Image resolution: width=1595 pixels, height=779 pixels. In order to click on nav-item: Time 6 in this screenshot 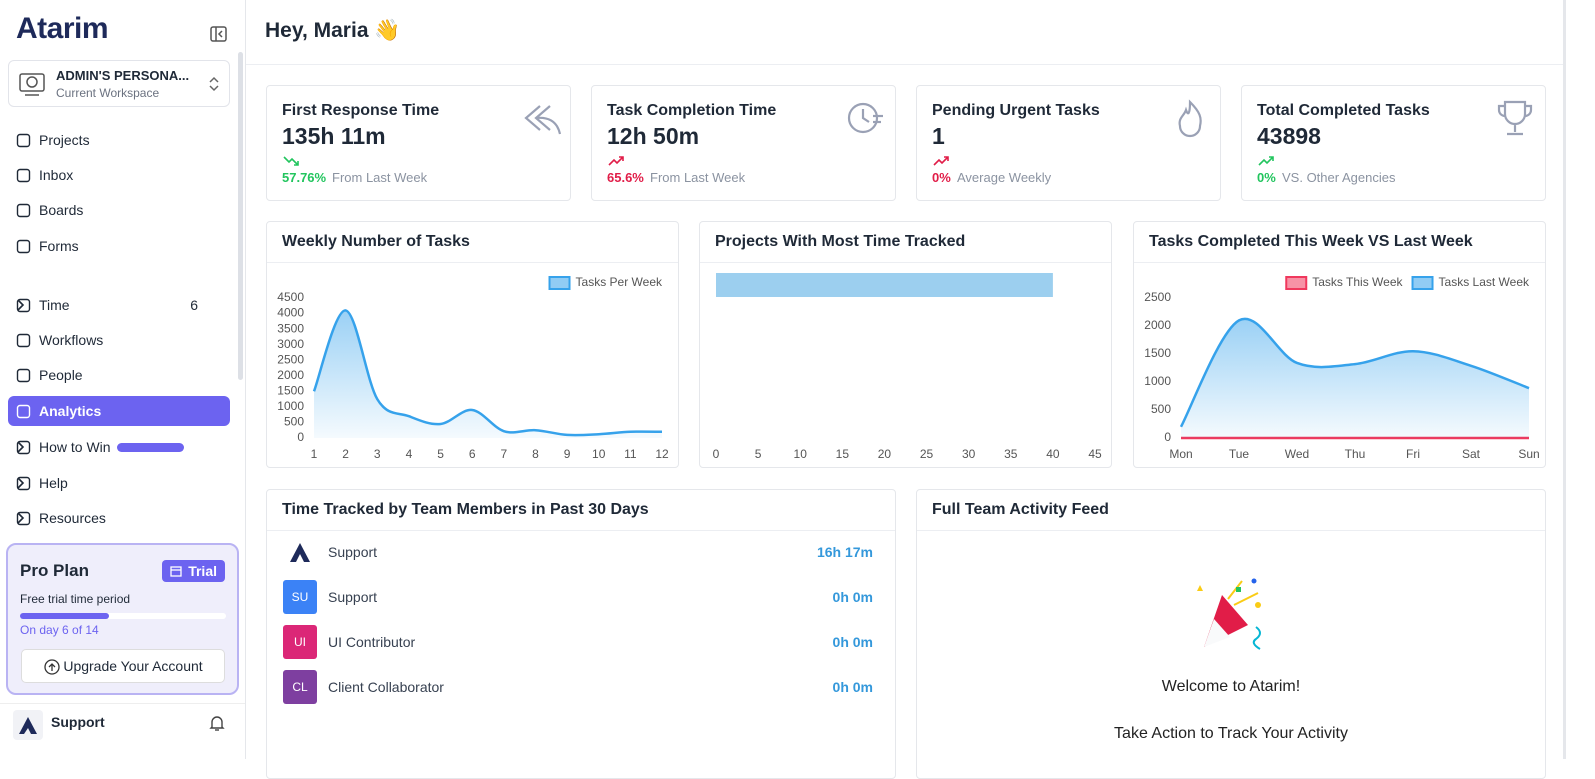, I will do `click(119, 305)`.